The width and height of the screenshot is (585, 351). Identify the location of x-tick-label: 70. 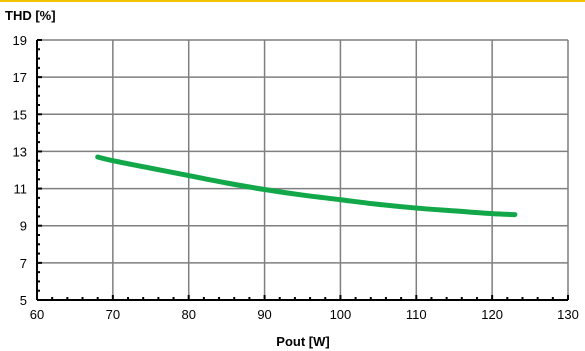
(113, 314).